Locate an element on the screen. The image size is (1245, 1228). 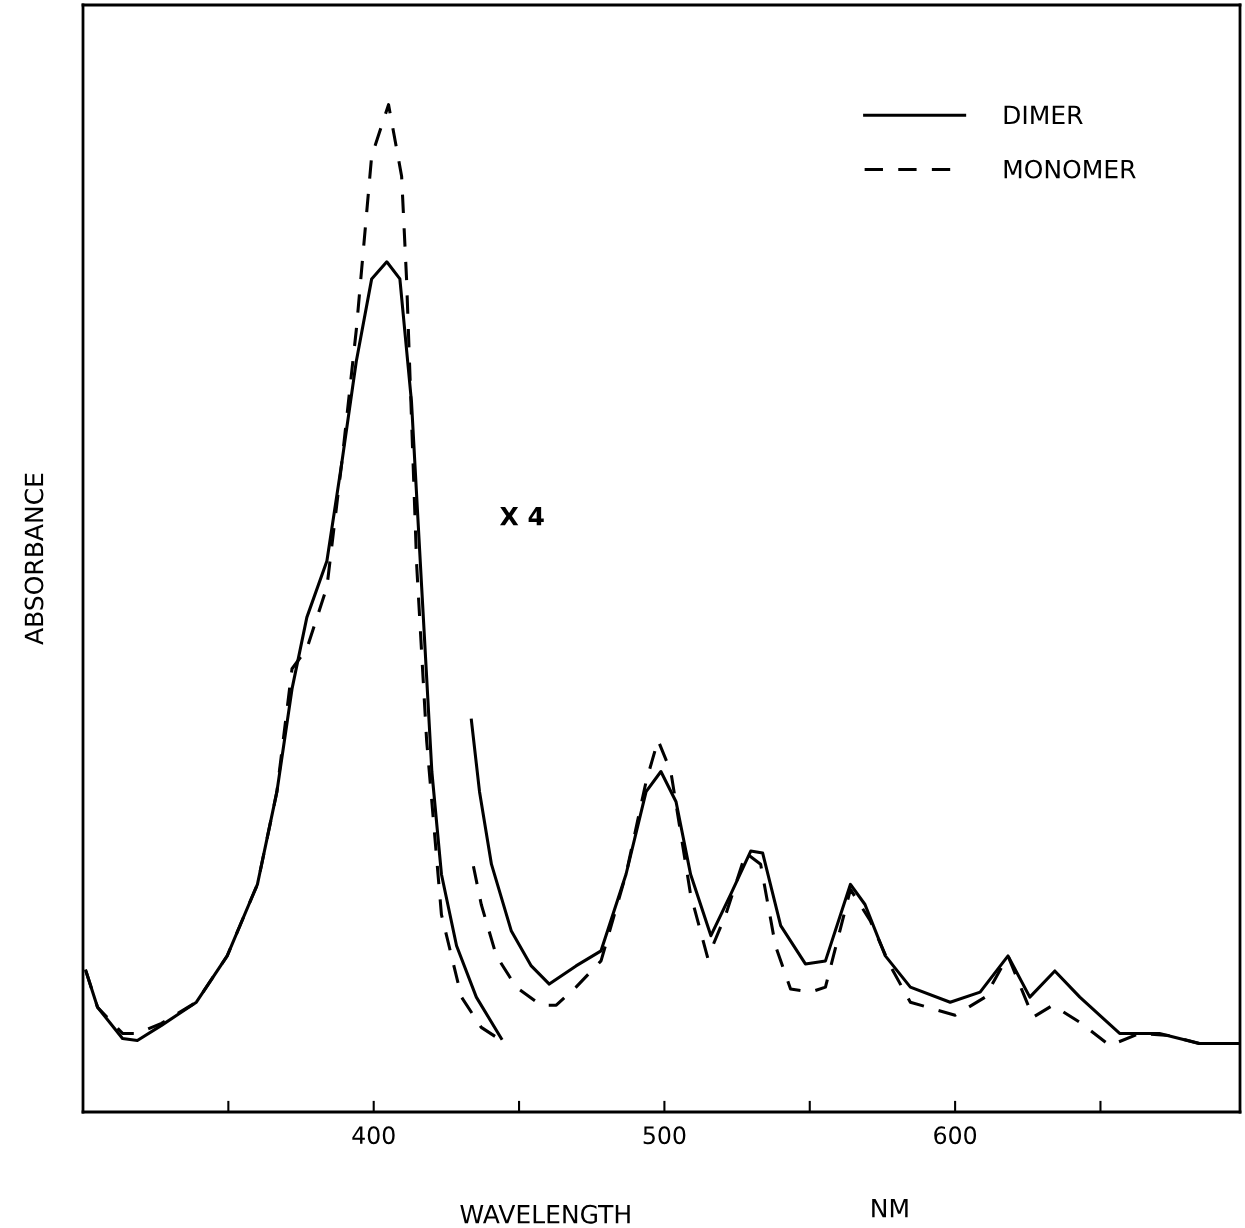
x-tick-label: 400 is located at coordinates (373, 1135).